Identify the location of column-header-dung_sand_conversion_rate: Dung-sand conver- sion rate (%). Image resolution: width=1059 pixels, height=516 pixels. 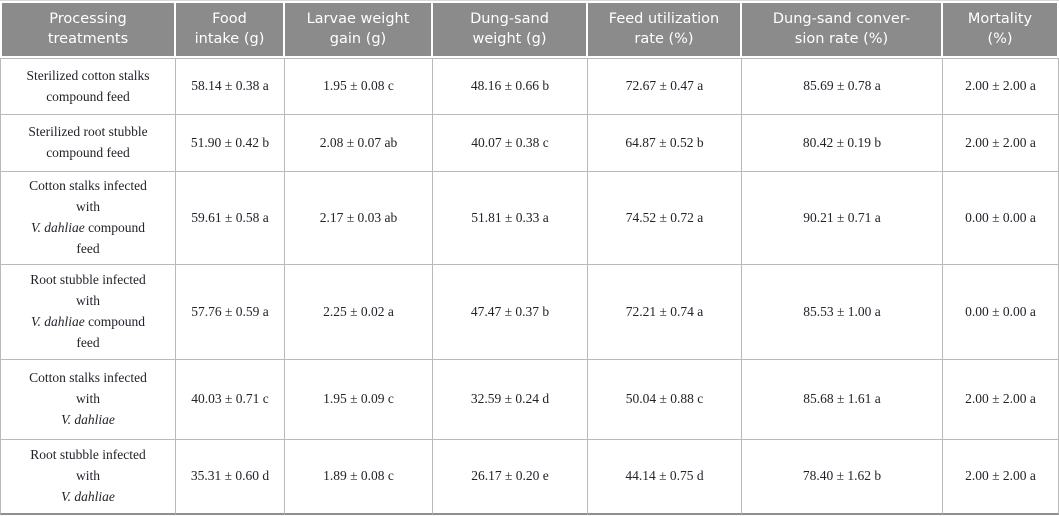
(842, 29).